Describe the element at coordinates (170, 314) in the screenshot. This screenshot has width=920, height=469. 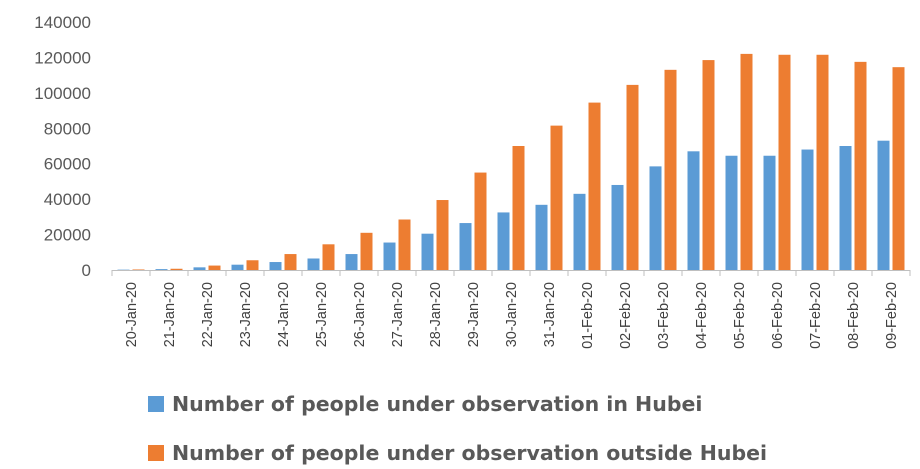
I see `x-tick-label: 21-Jan-20` at that location.